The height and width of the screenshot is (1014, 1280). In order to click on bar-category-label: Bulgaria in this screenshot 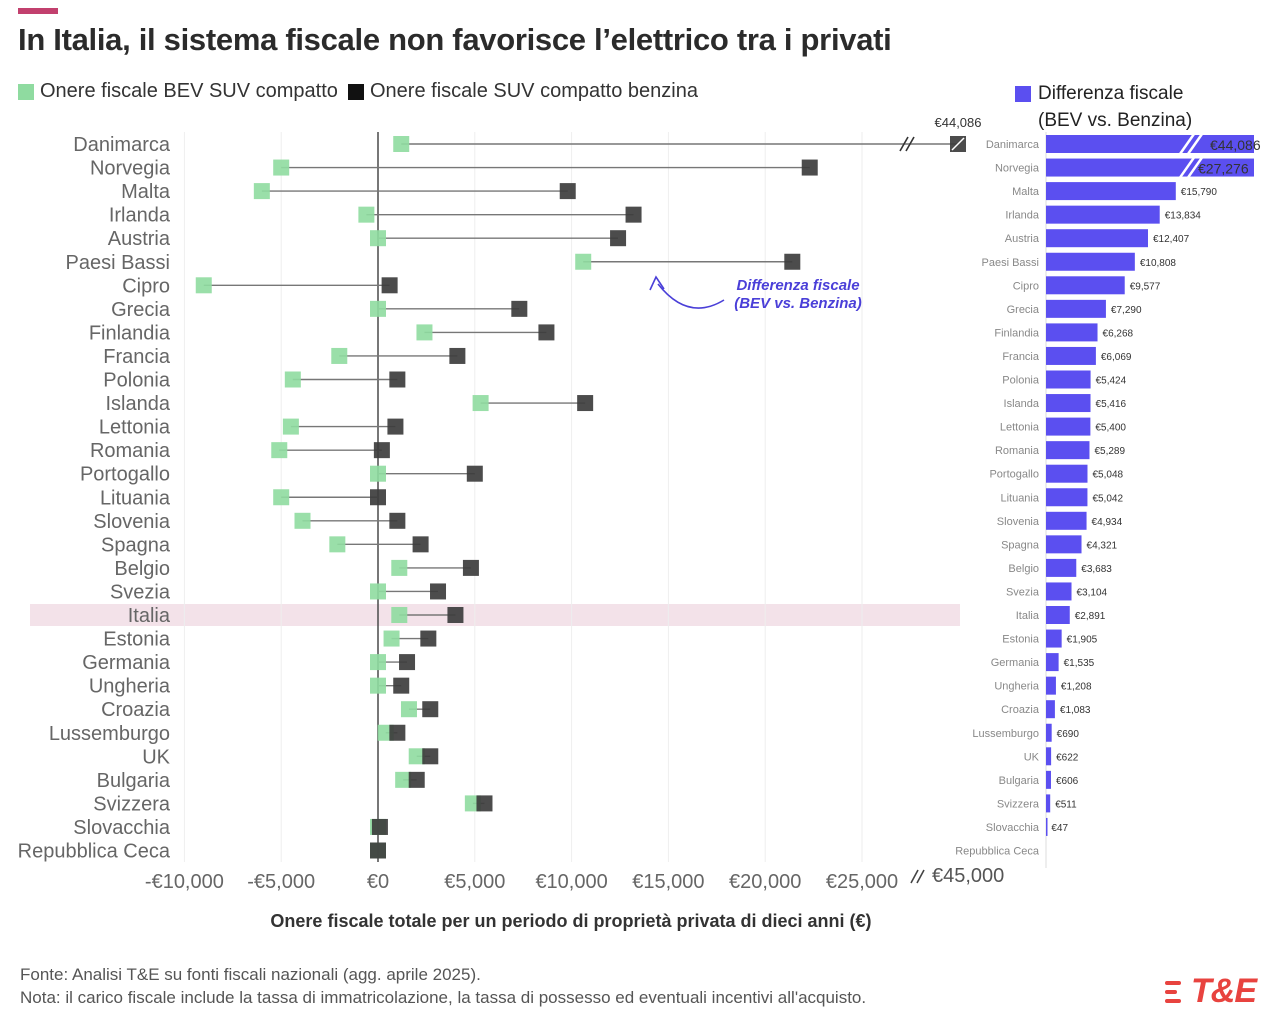, I will do `click(1019, 781)`.